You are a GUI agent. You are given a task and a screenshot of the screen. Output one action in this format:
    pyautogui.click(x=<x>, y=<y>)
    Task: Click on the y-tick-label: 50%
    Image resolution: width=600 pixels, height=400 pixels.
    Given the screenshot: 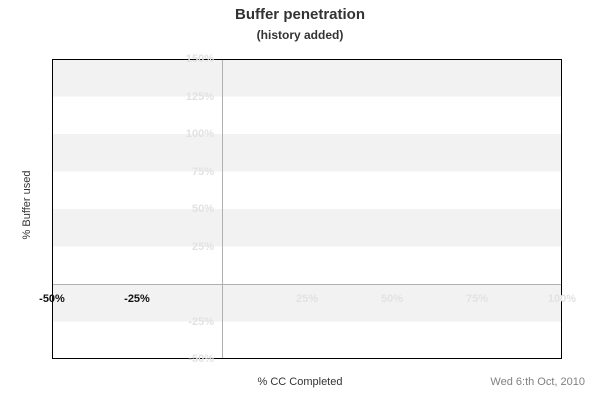 What is the action you would take?
    pyautogui.click(x=202, y=209)
    